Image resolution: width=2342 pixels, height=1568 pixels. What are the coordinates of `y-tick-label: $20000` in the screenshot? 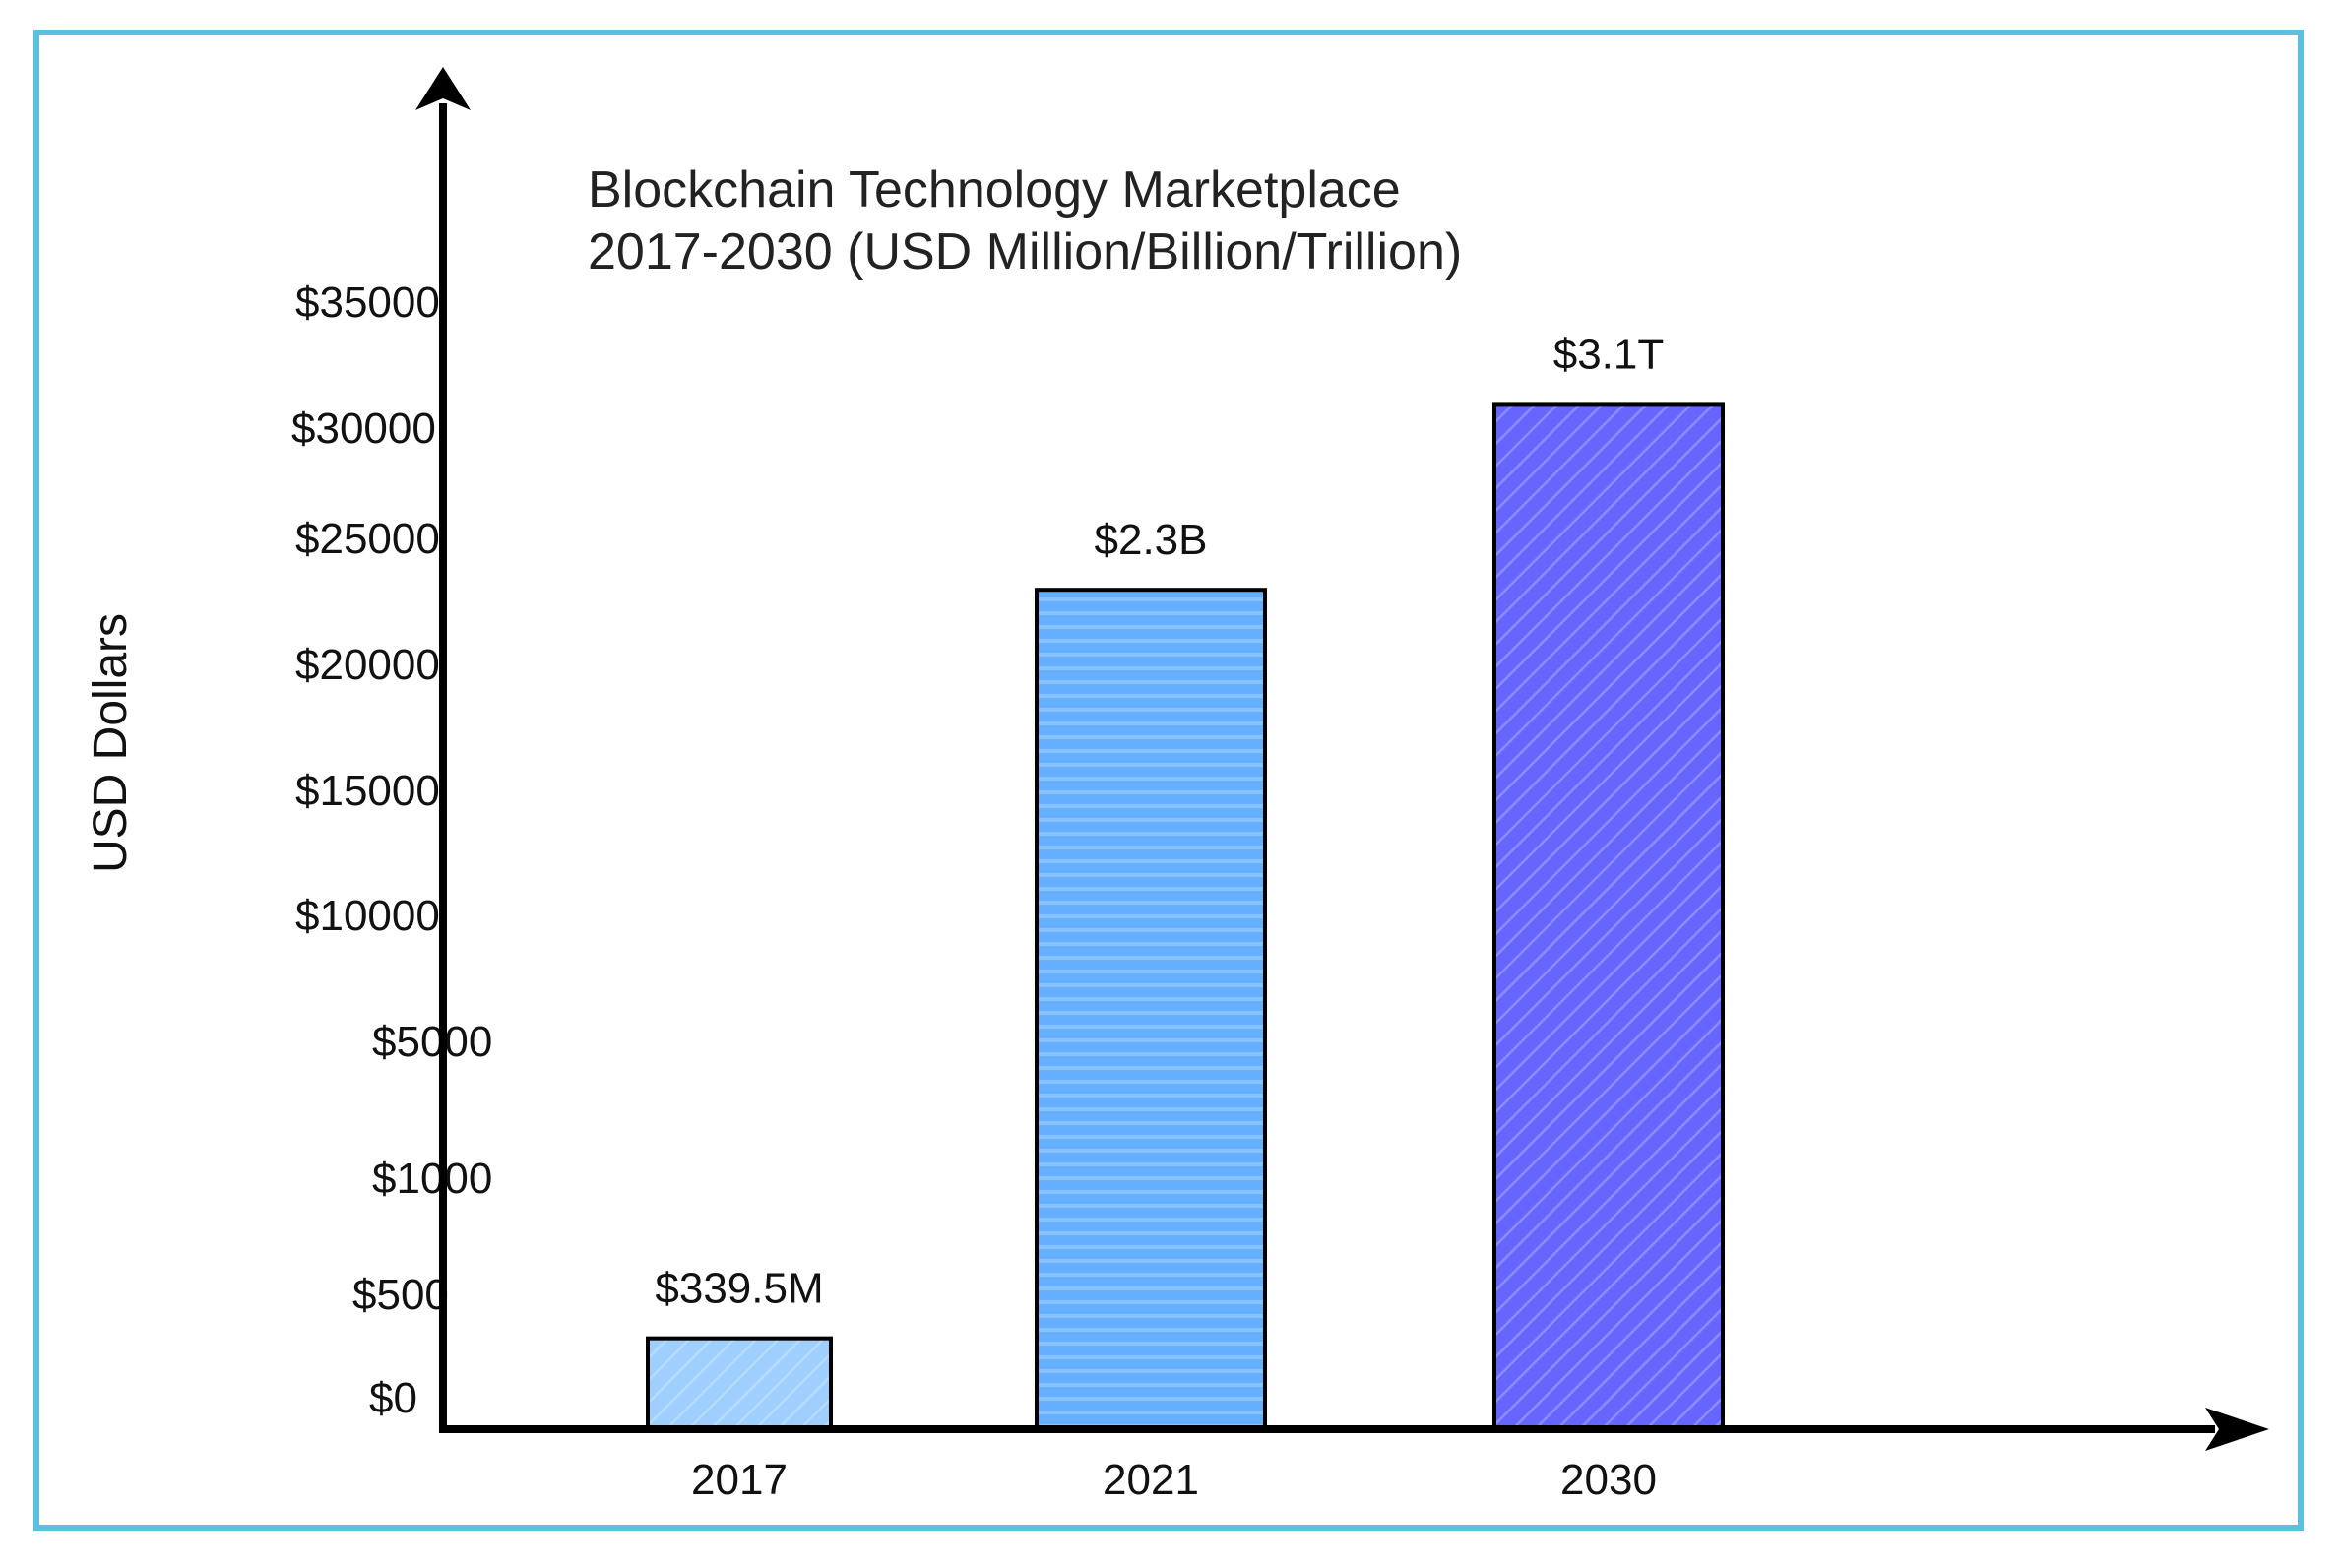 It's located at (367, 665).